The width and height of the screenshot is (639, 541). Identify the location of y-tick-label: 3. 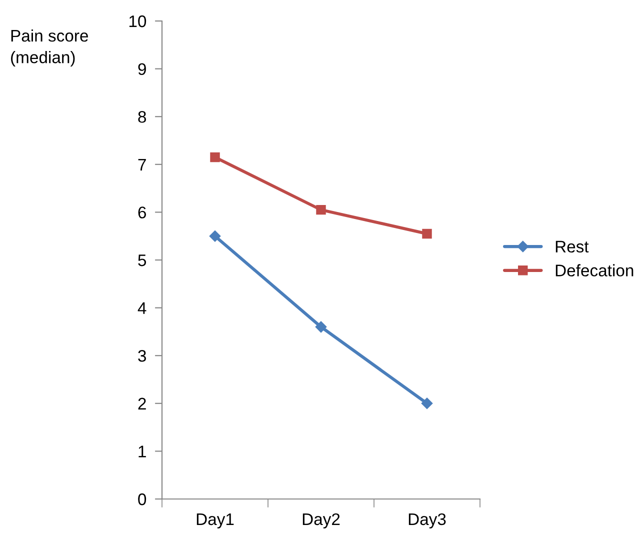
(142, 356).